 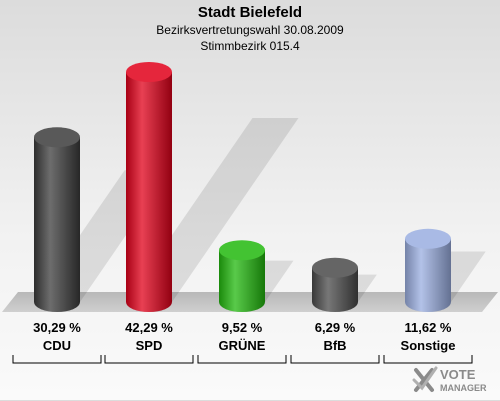 What do you see at coordinates (250, 46) in the screenshot?
I see `chart-subtitle-district: Stimmbezirk 015.4` at bounding box center [250, 46].